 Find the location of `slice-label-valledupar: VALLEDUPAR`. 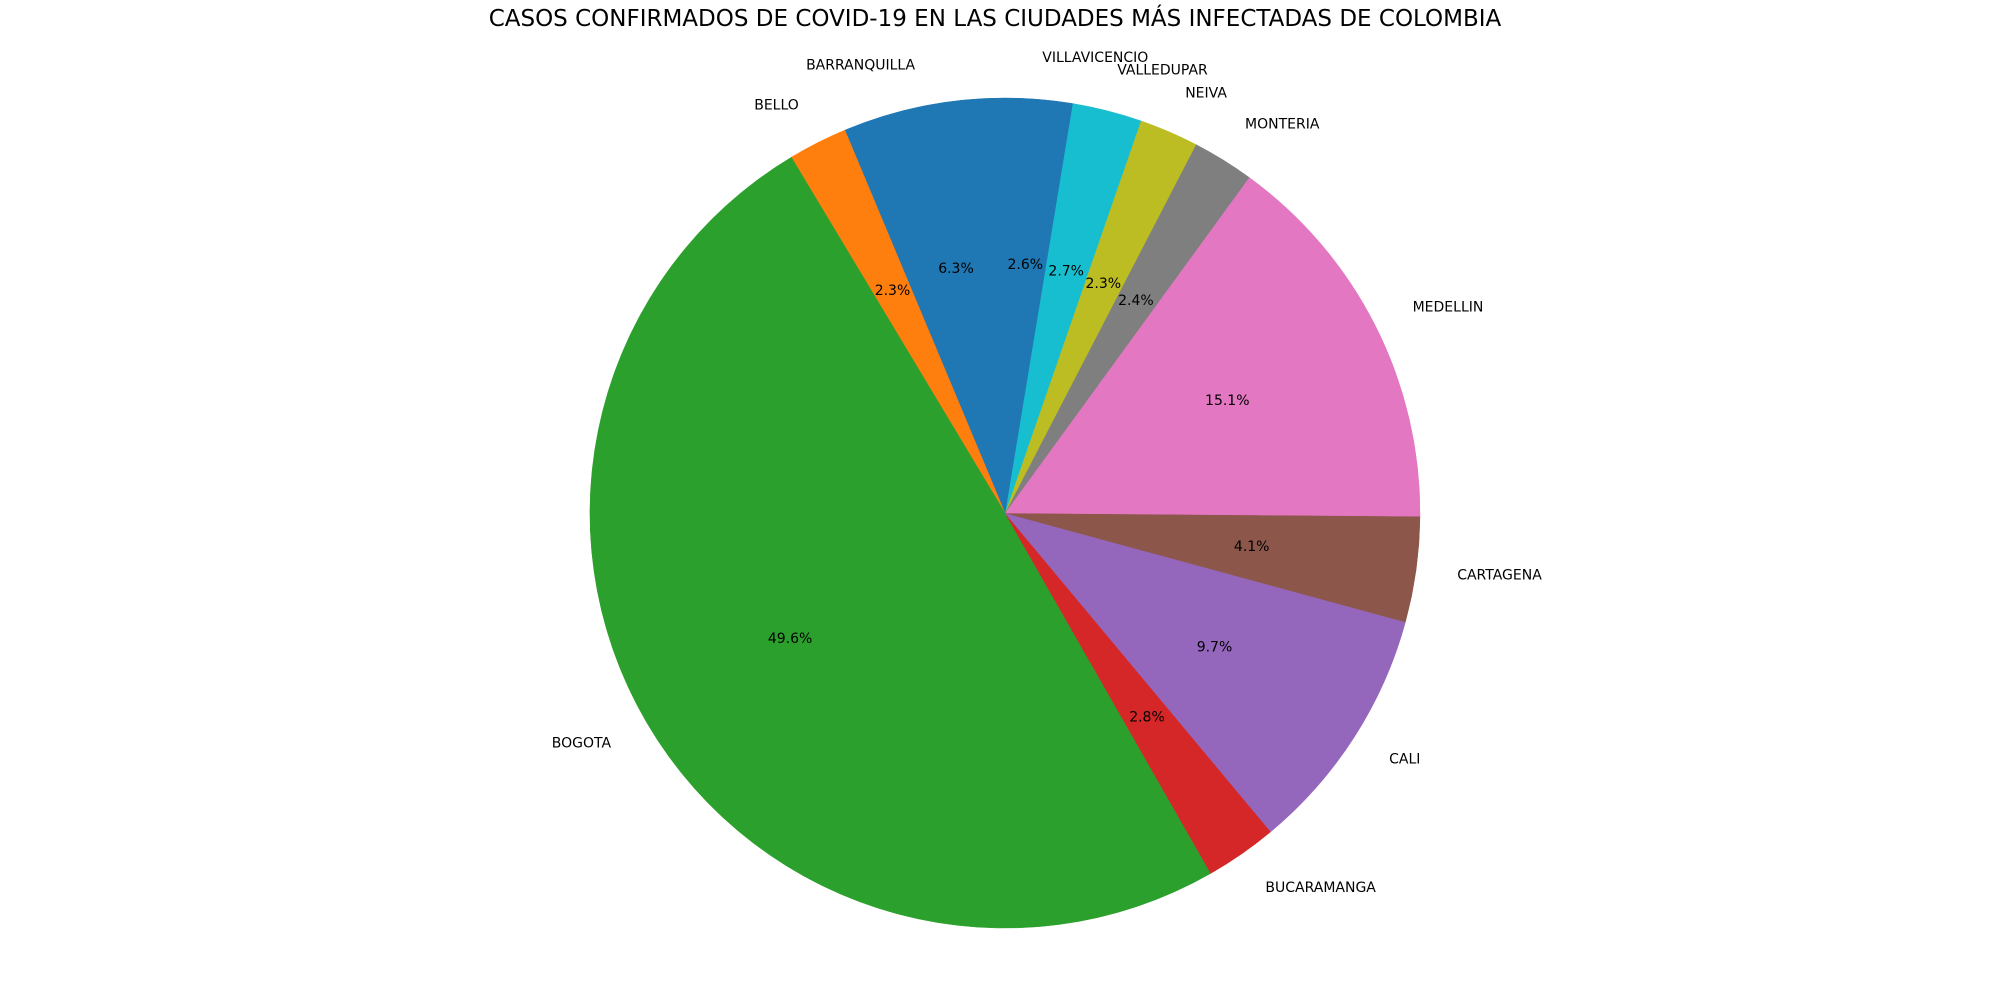

slice-label-valledupar: VALLEDUPAR is located at coordinates (1162, 71).